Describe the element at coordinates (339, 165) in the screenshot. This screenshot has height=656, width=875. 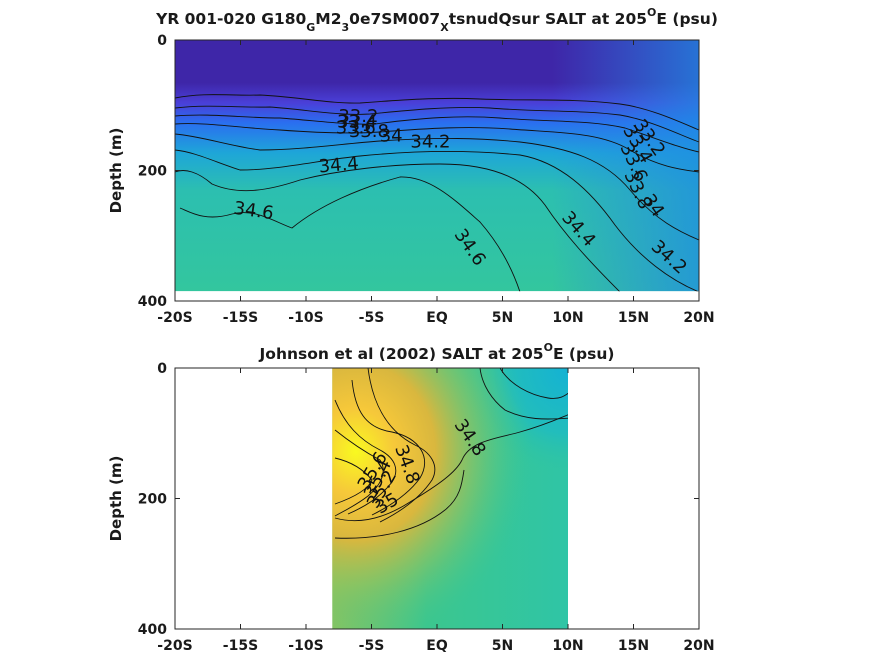
I see `contour-label: 34.4` at that location.